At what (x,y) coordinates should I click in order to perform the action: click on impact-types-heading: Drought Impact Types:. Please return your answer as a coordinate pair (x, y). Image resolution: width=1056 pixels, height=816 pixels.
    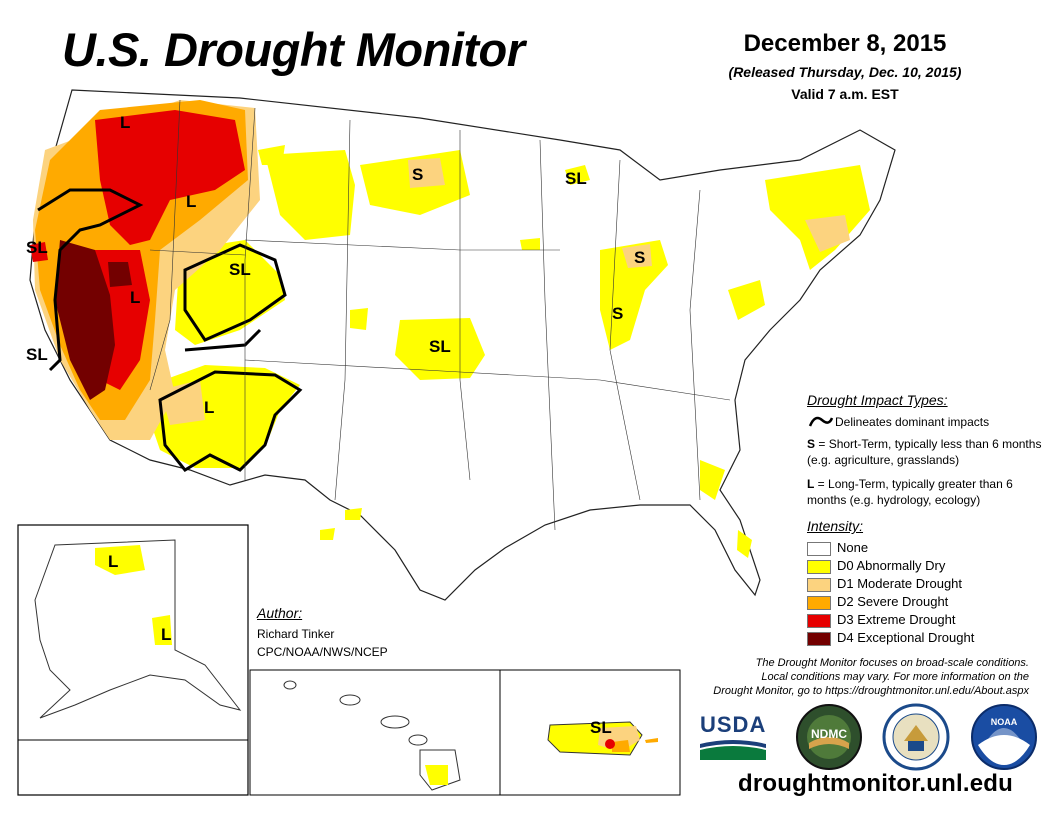
    Looking at the image, I should click on (877, 400).